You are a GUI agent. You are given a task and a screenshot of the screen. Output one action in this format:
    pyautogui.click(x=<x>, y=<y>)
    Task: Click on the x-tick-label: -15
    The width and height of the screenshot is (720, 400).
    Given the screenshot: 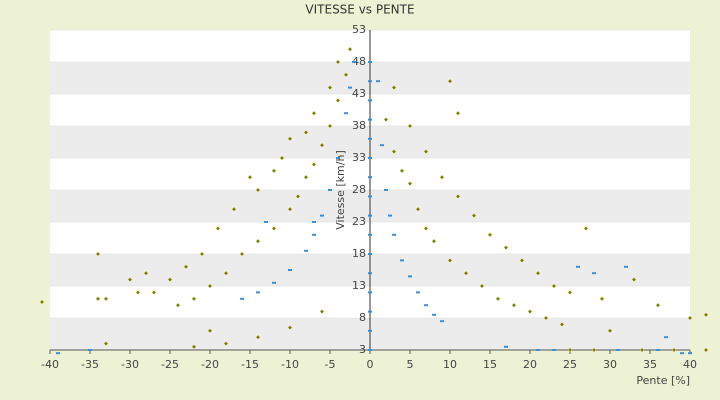 What is the action you would take?
    pyautogui.click(x=250, y=364)
    